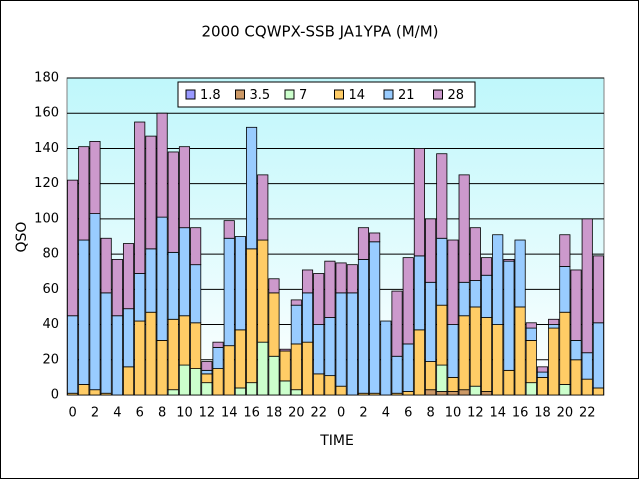 The height and width of the screenshot is (480, 640). Describe the element at coordinates (456, 95) in the screenshot. I see `legend-label: 28` at that location.